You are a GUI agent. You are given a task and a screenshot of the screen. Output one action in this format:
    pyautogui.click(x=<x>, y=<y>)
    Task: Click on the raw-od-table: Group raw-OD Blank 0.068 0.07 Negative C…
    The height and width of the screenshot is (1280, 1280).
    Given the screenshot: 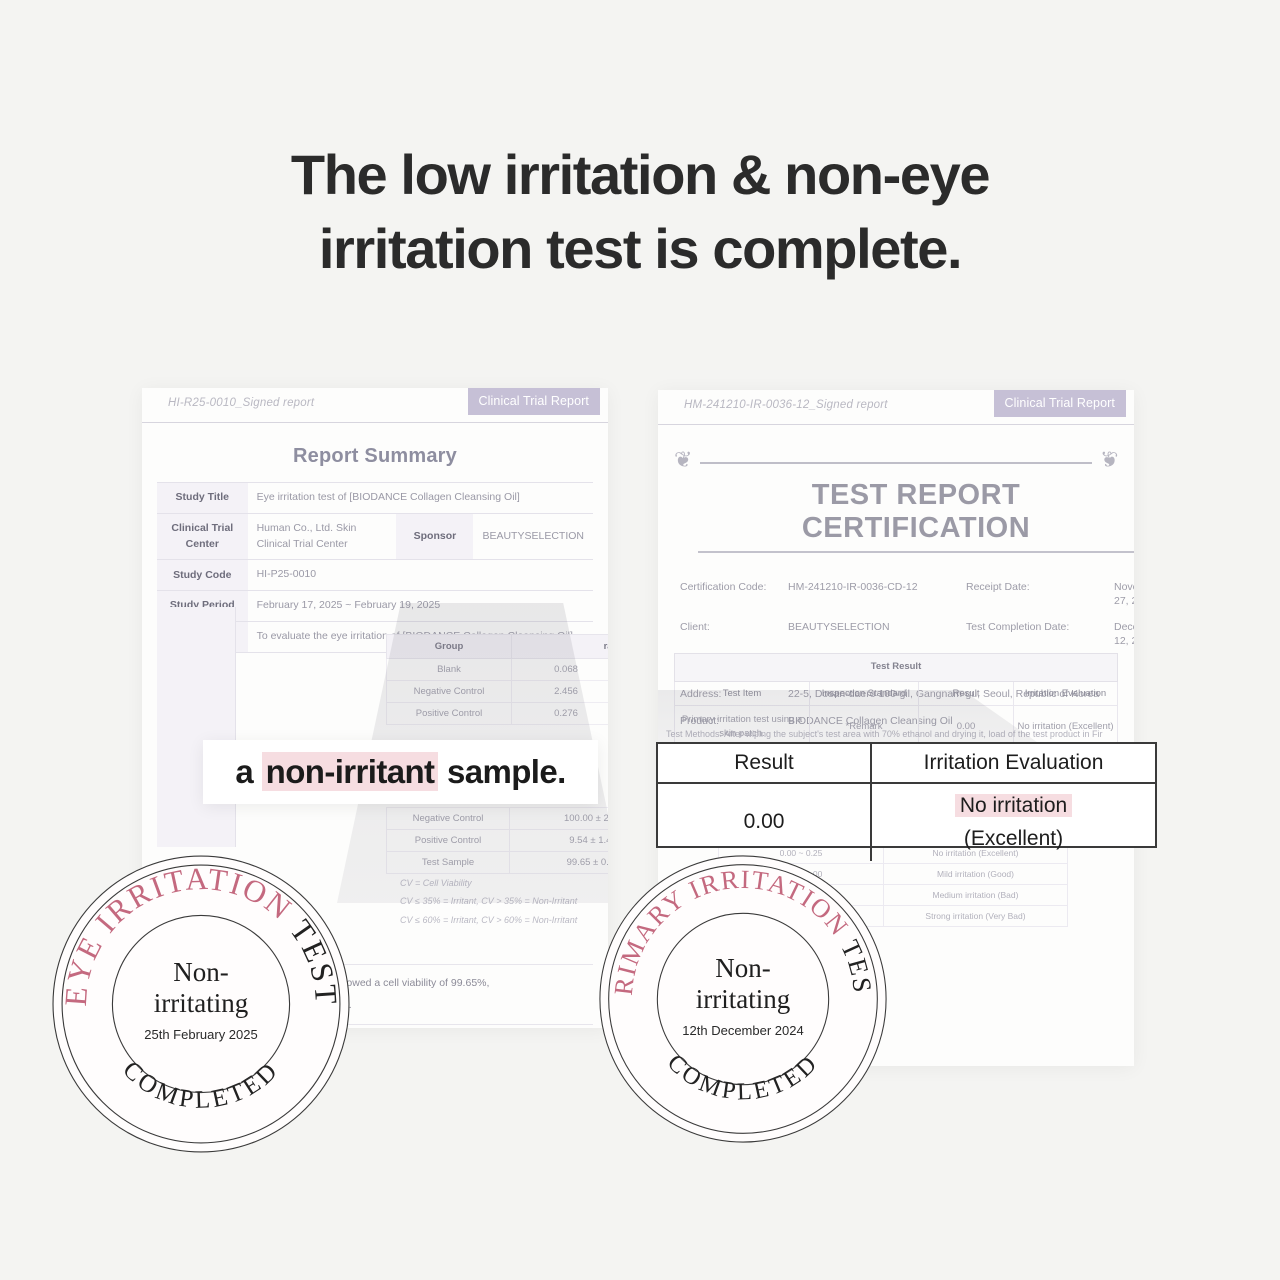 What is the action you would take?
    pyautogui.click(x=497, y=679)
    